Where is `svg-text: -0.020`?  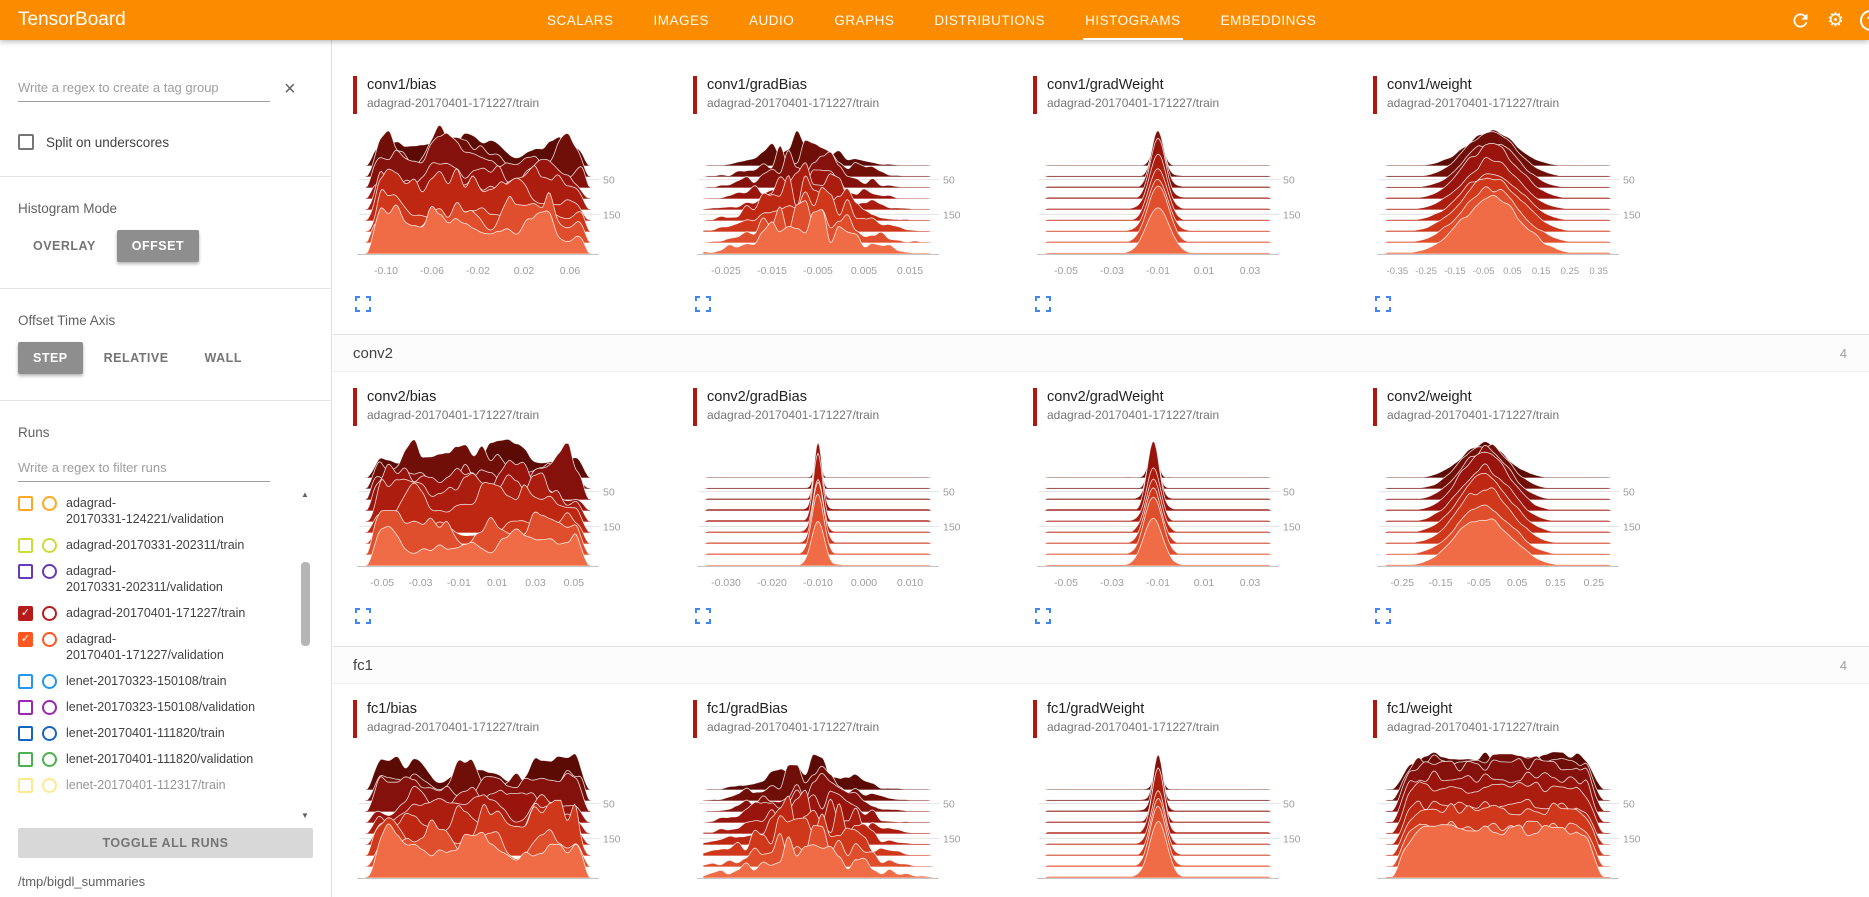
svg-text: -0.020 is located at coordinates (772, 583).